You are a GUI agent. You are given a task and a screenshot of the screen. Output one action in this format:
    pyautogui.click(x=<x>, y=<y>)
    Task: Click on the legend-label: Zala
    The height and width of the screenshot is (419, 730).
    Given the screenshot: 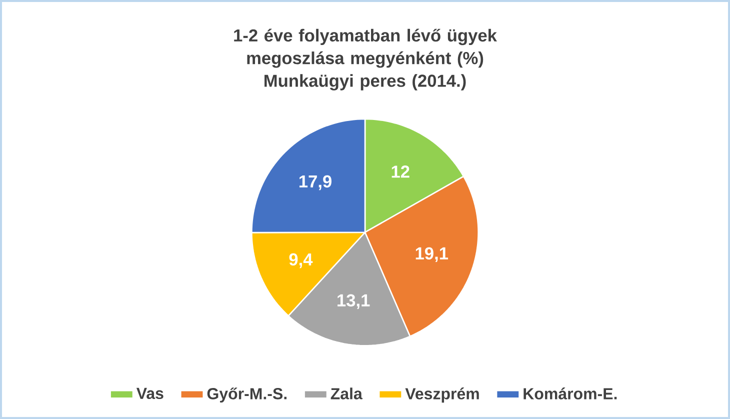 What is the action you would take?
    pyautogui.click(x=346, y=394)
    